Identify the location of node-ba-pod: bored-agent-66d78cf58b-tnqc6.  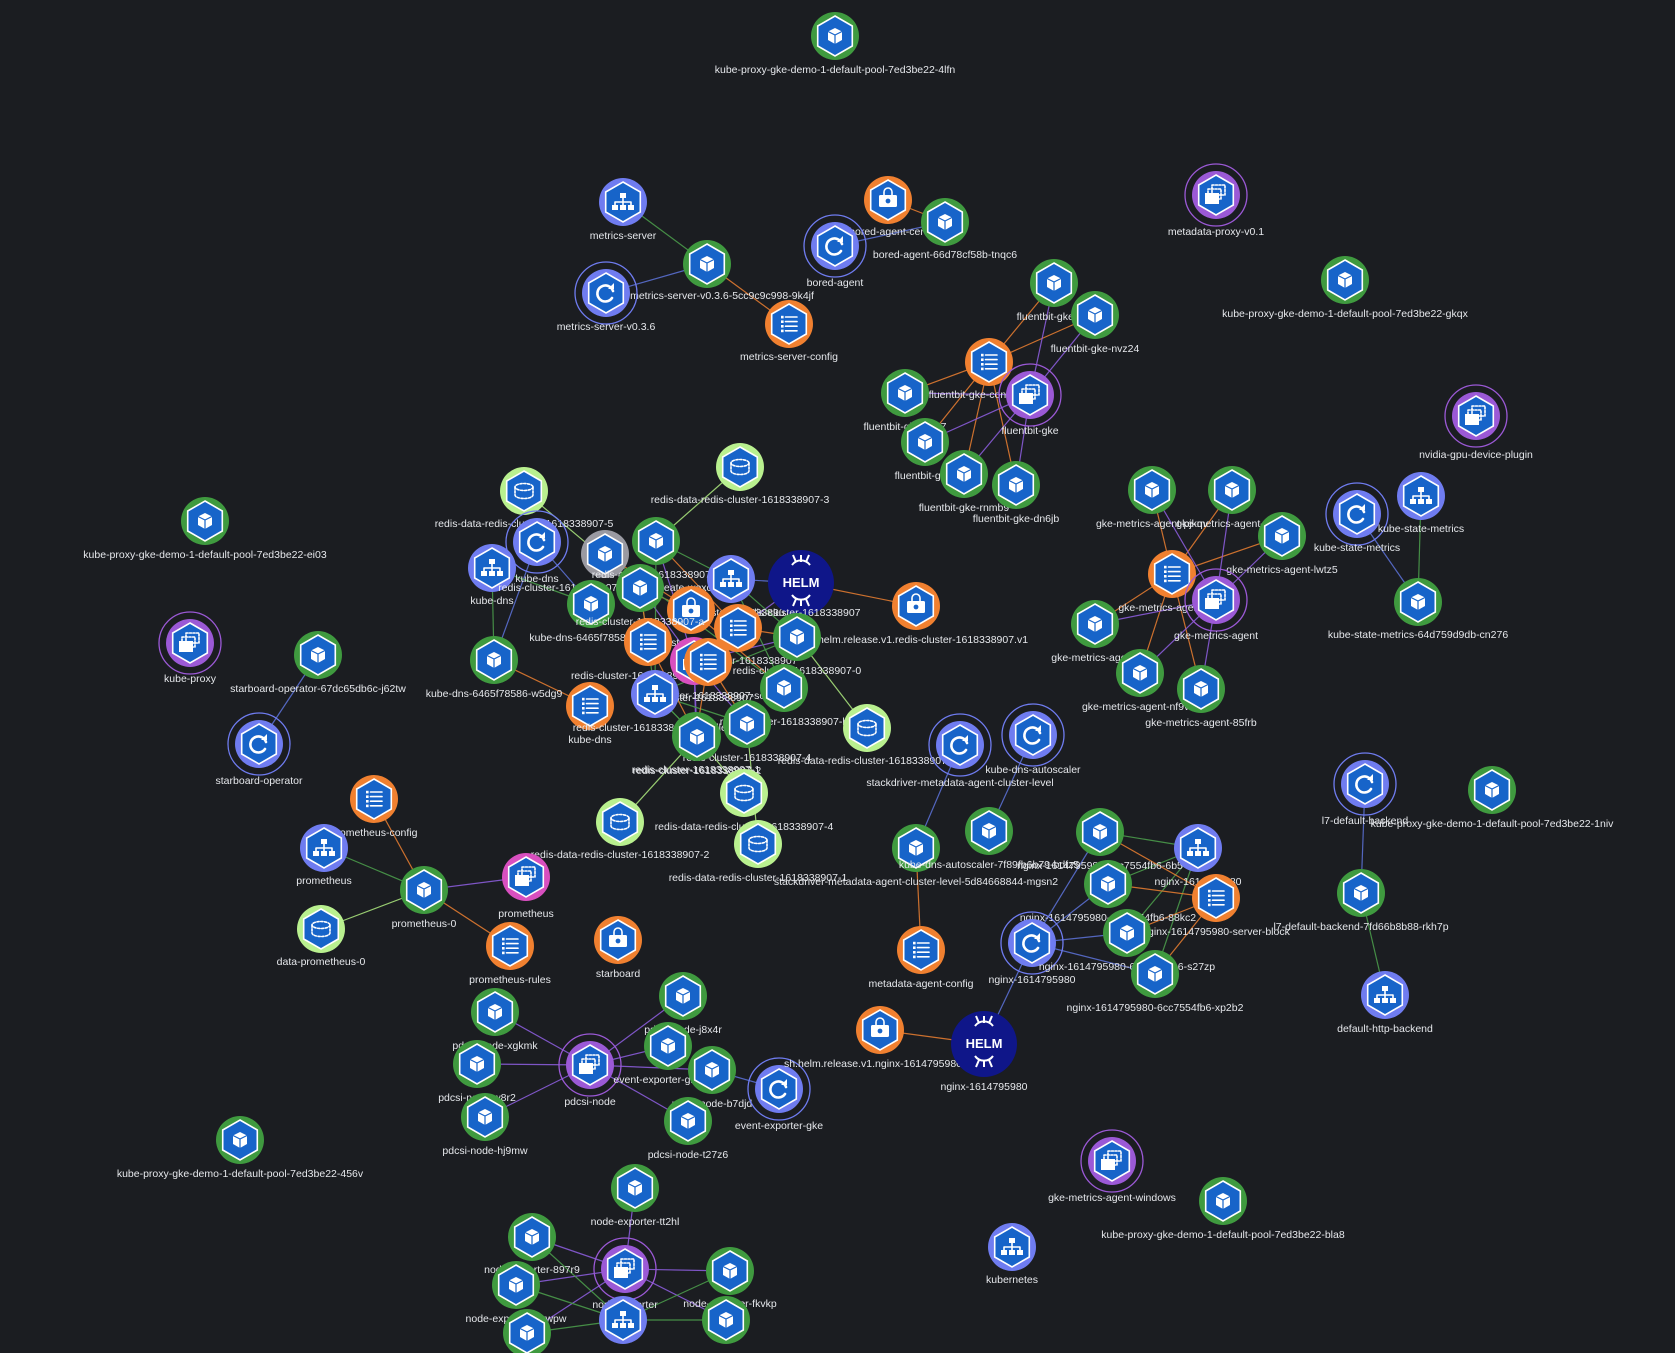
(945, 229).